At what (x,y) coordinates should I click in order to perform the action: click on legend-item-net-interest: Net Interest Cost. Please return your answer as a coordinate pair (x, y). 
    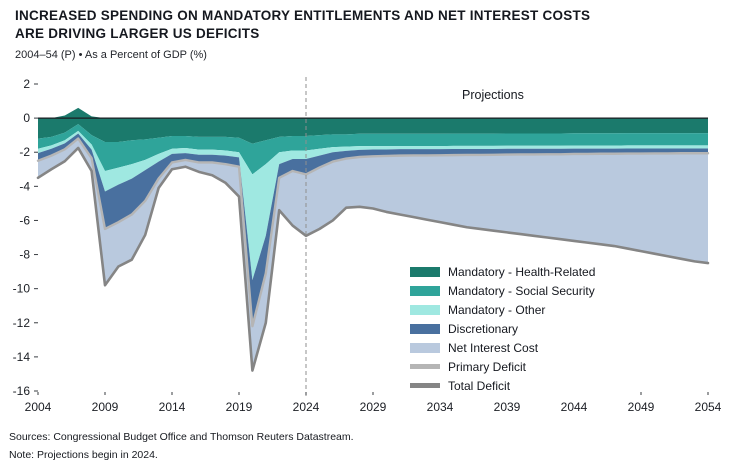
    Looking at the image, I should click on (502, 347).